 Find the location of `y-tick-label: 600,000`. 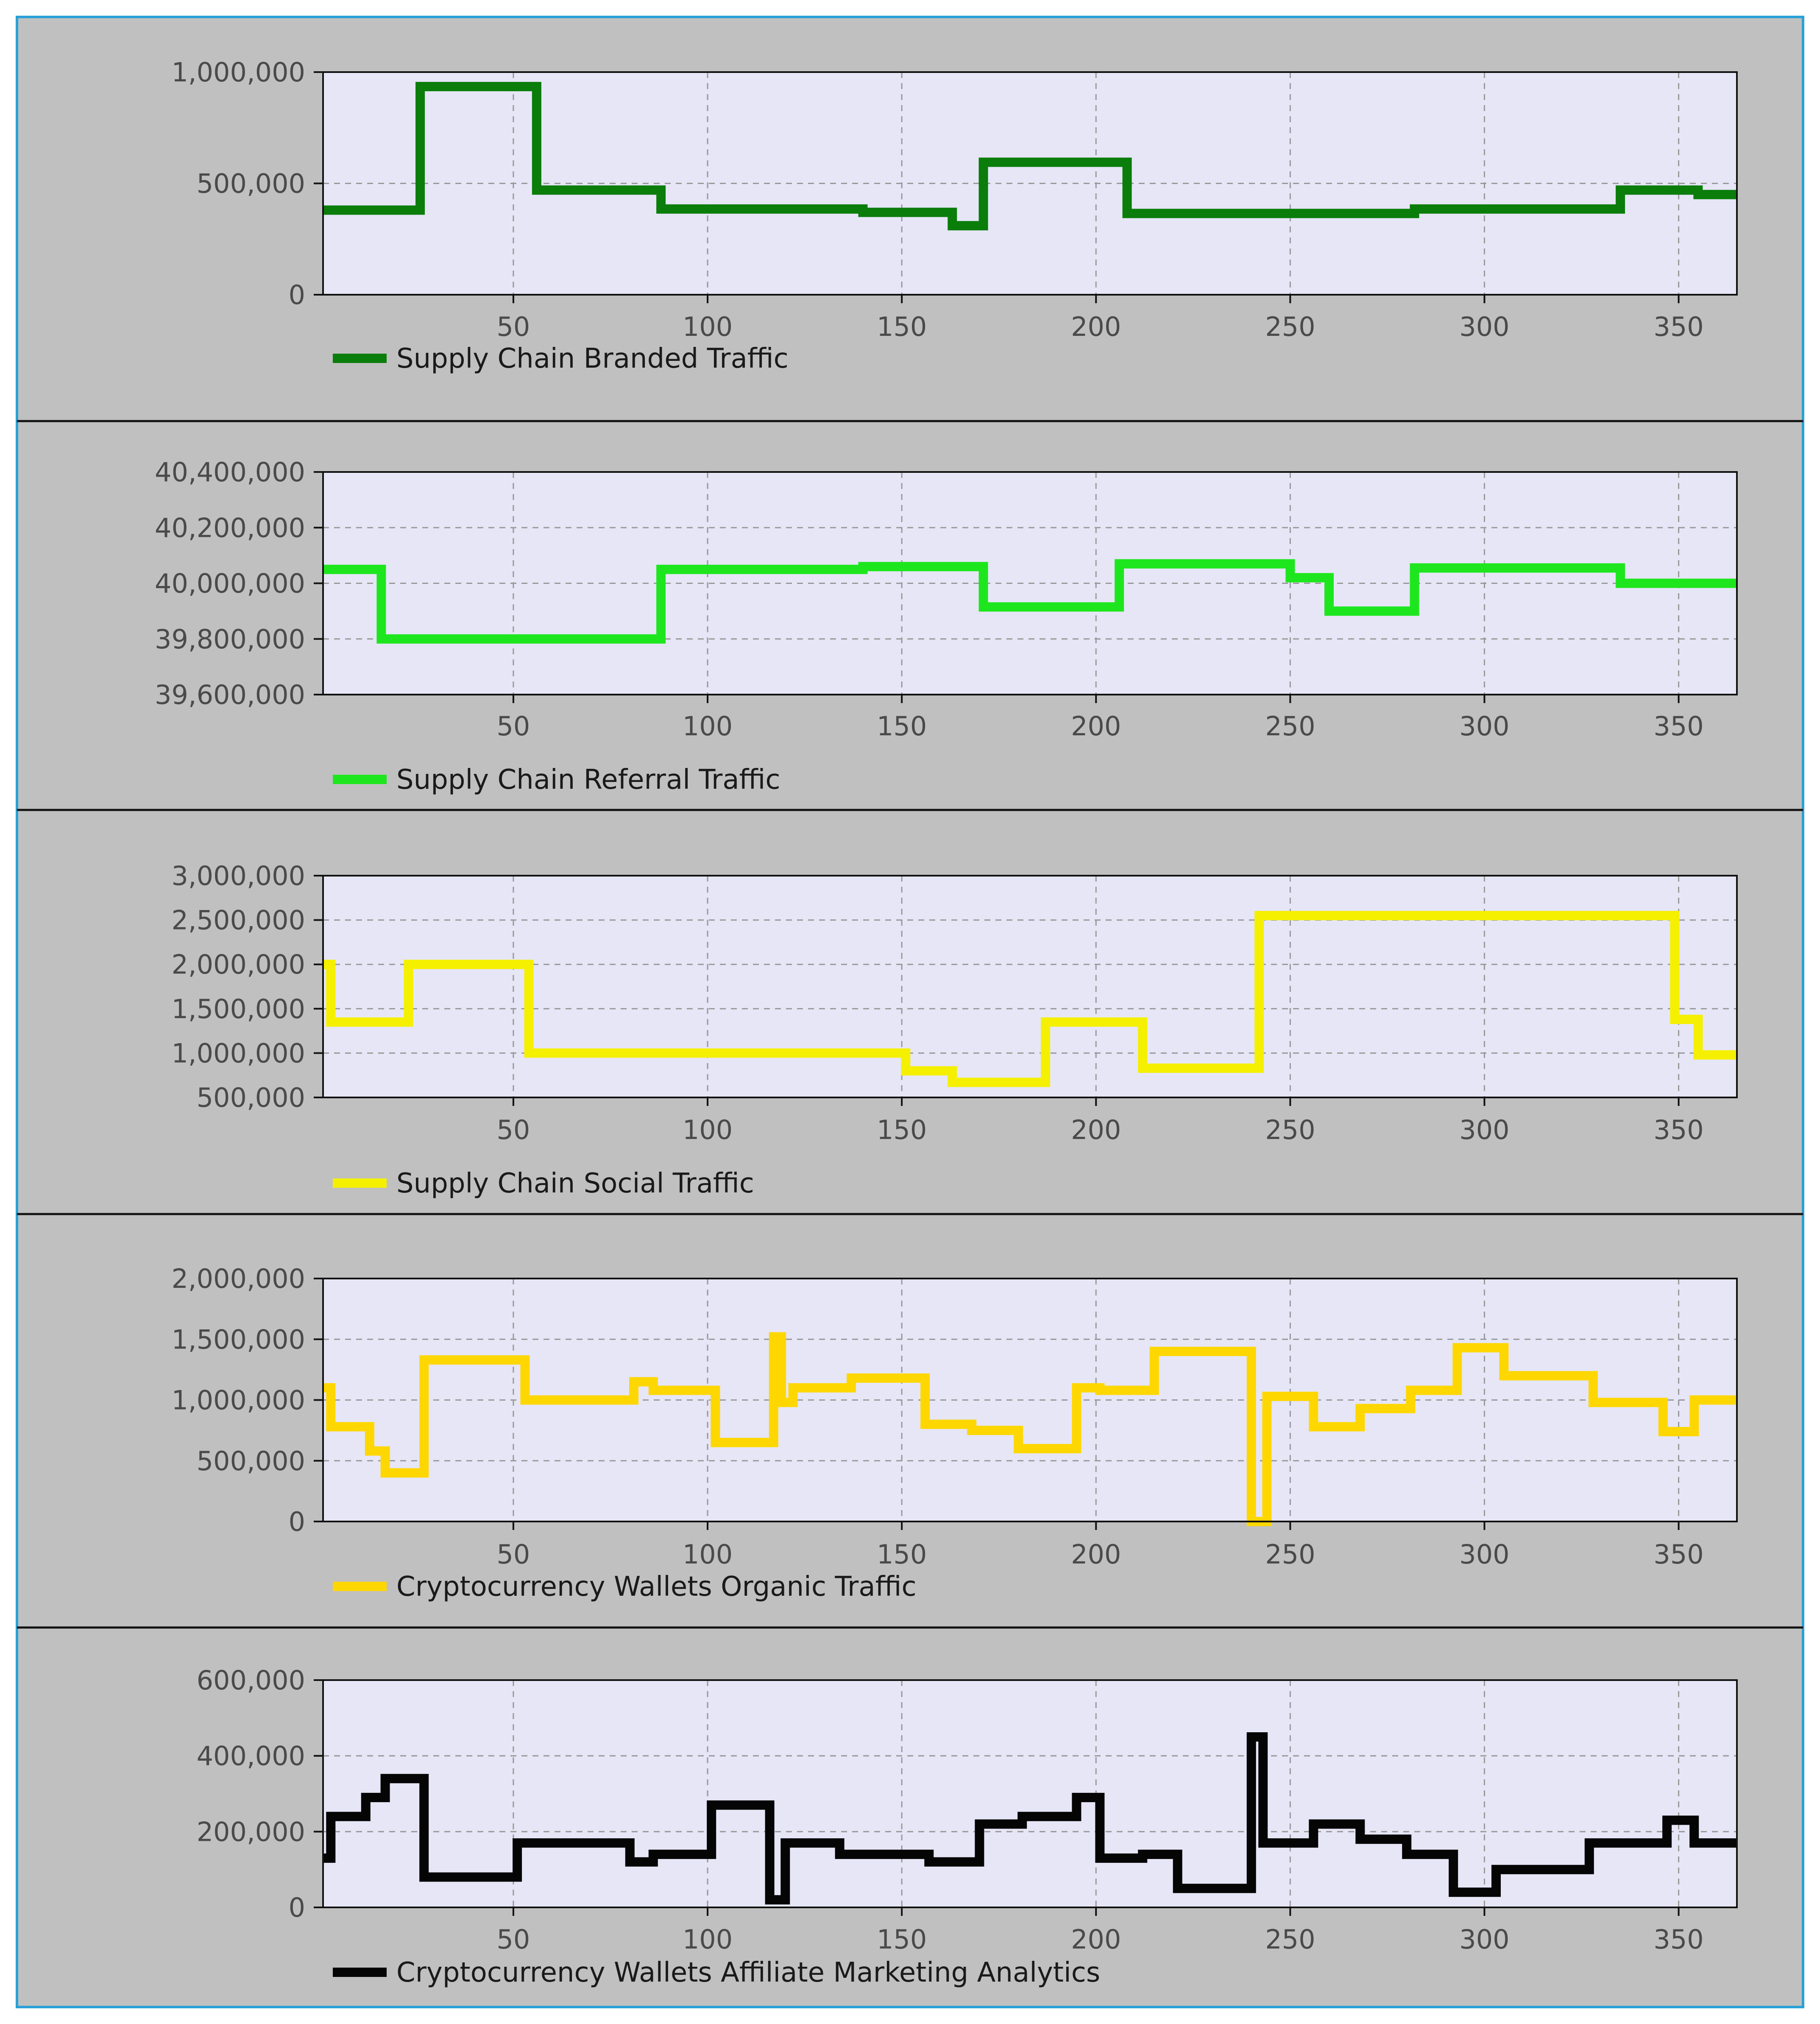

y-tick-label: 600,000 is located at coordinates (251, 1680).